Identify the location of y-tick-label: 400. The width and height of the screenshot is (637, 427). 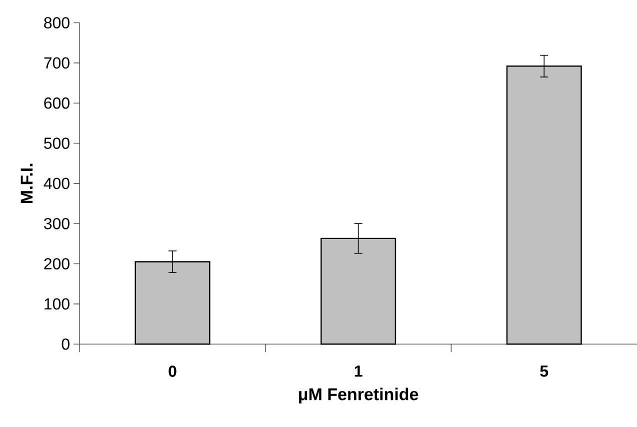
(57, 184).